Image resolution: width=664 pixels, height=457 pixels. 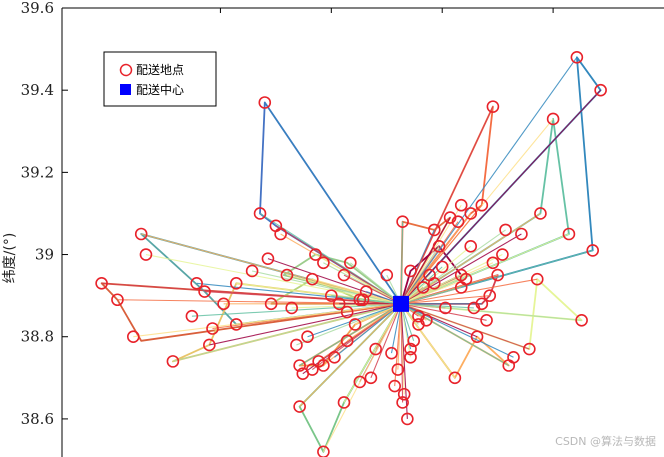 I want to click on legend-box, so click(x=160, y=79).